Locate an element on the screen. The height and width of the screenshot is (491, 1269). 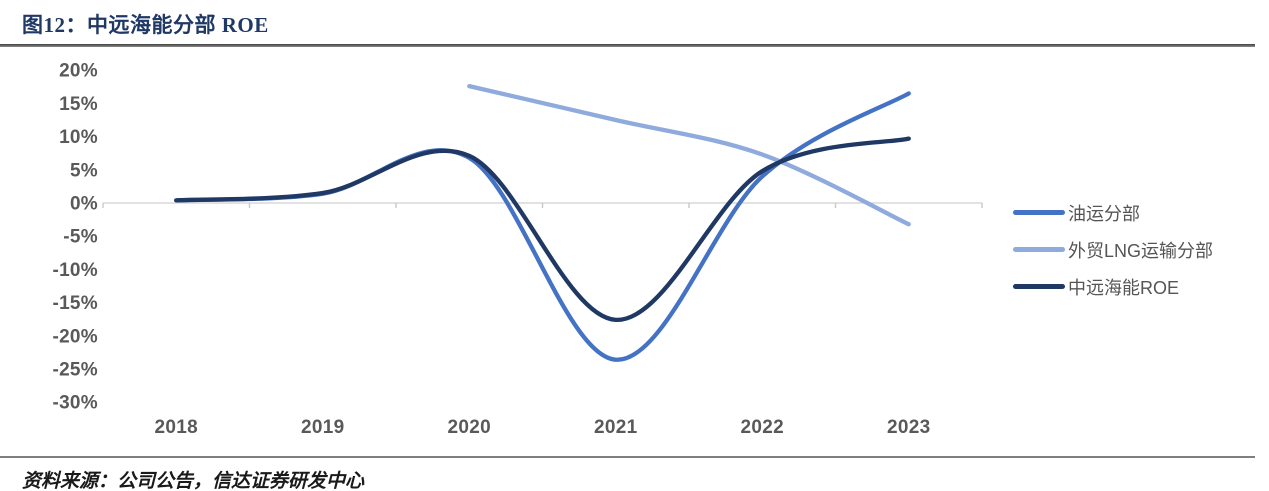
title-divider is located at coordinates (627, 45).